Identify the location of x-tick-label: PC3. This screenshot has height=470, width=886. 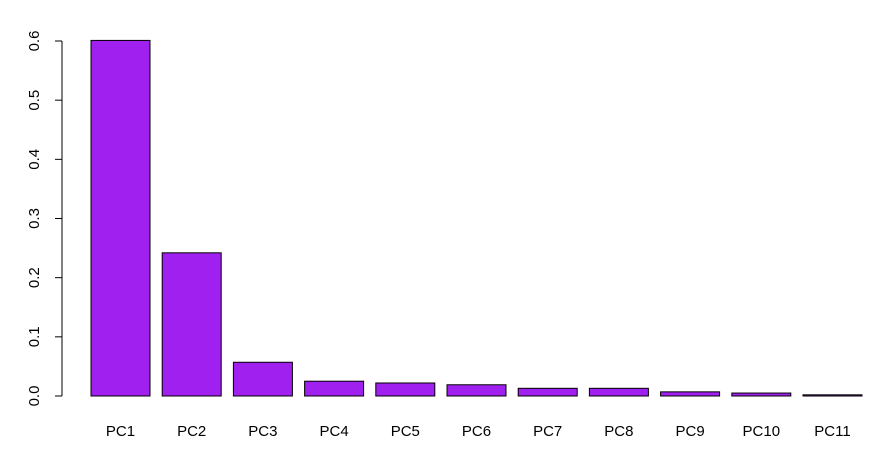
(262, 431).